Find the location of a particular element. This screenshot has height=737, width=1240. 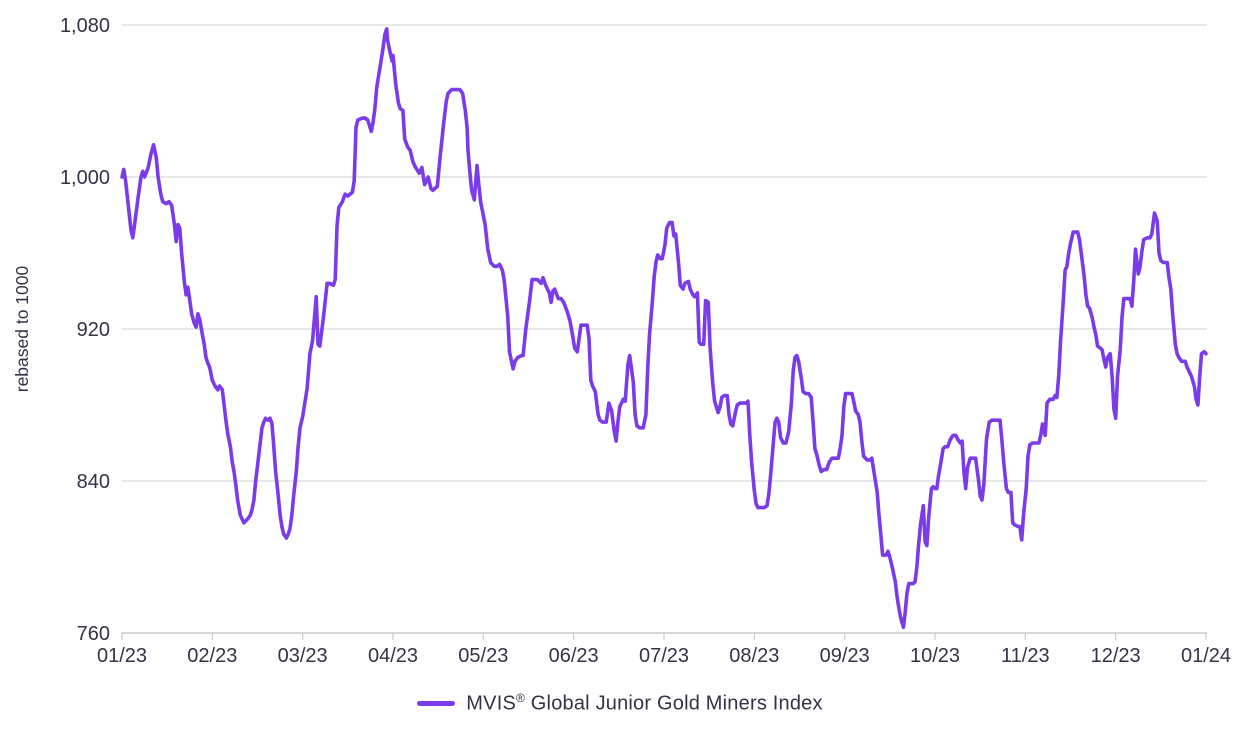

y-axis-title: rebased to 1000 is located at coordinates (22, 328).